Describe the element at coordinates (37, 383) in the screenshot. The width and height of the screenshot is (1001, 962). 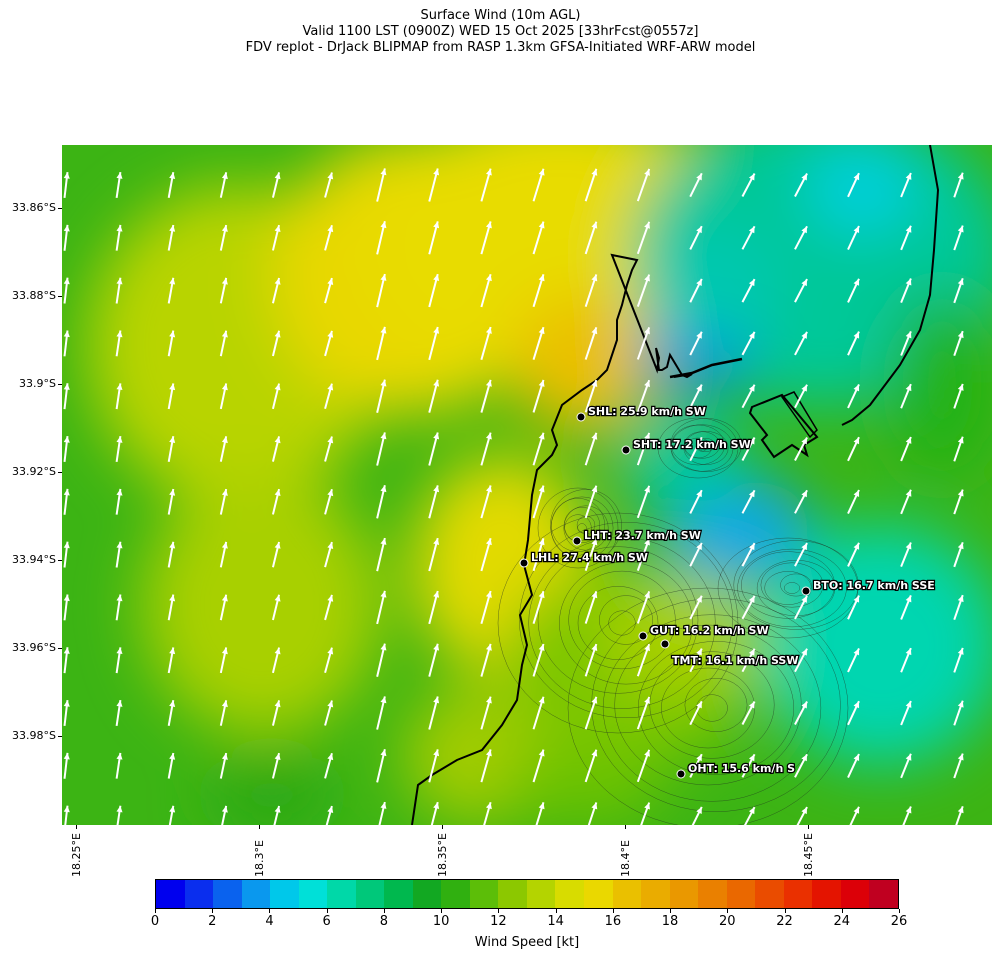
I see `lat-label: 33.9°S` at that location.